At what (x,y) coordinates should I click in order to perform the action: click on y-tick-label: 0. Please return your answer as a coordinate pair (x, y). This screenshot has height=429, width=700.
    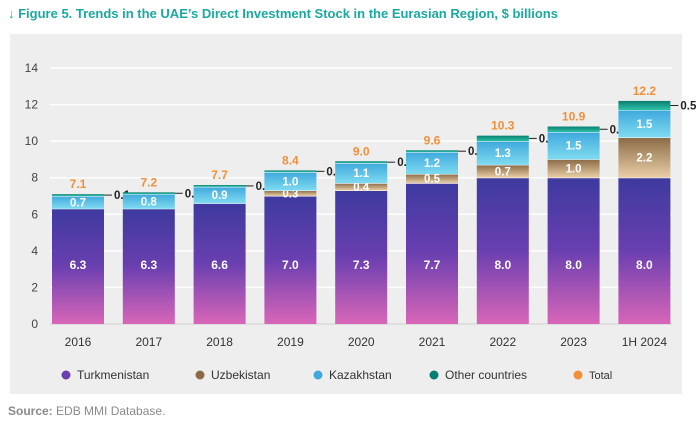
    Looking at the image, I should click on (34, 324).